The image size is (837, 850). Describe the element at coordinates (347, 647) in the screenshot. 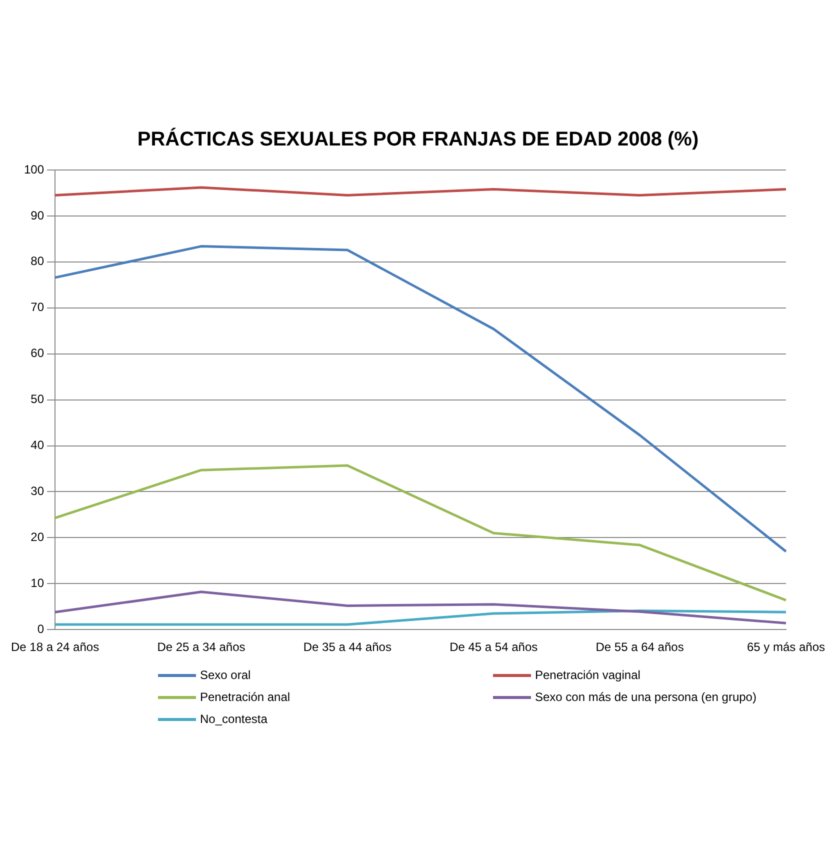

I see `x-tick-label: De 35 a 44 años` at that location.